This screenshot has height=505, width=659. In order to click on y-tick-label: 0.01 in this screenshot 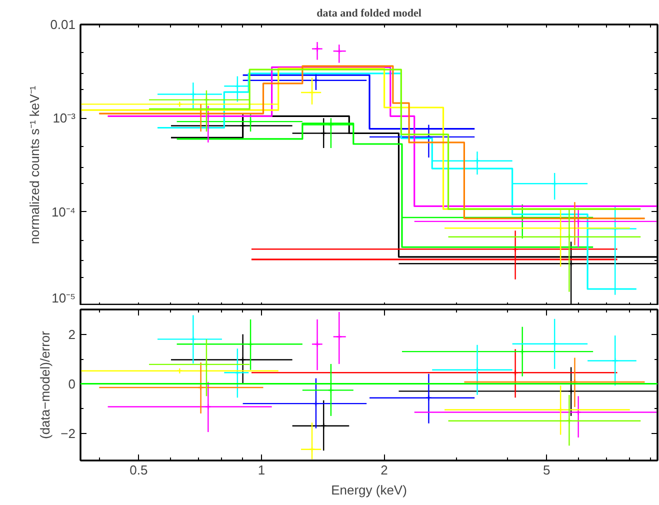, I will do `click(63, 24)`.